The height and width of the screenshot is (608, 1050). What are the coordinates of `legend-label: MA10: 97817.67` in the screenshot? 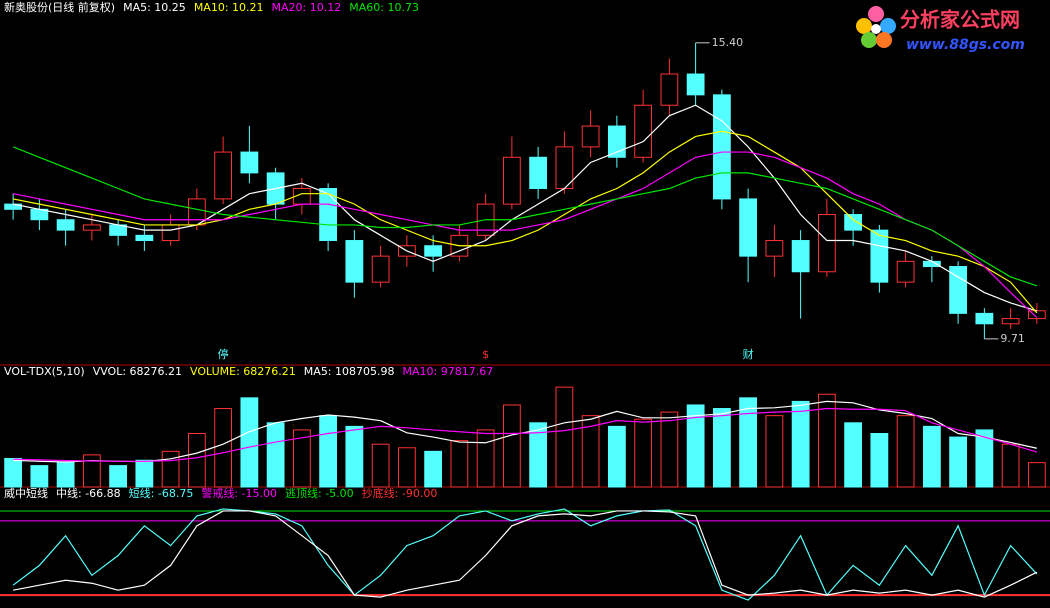 It's located at (448, 371).